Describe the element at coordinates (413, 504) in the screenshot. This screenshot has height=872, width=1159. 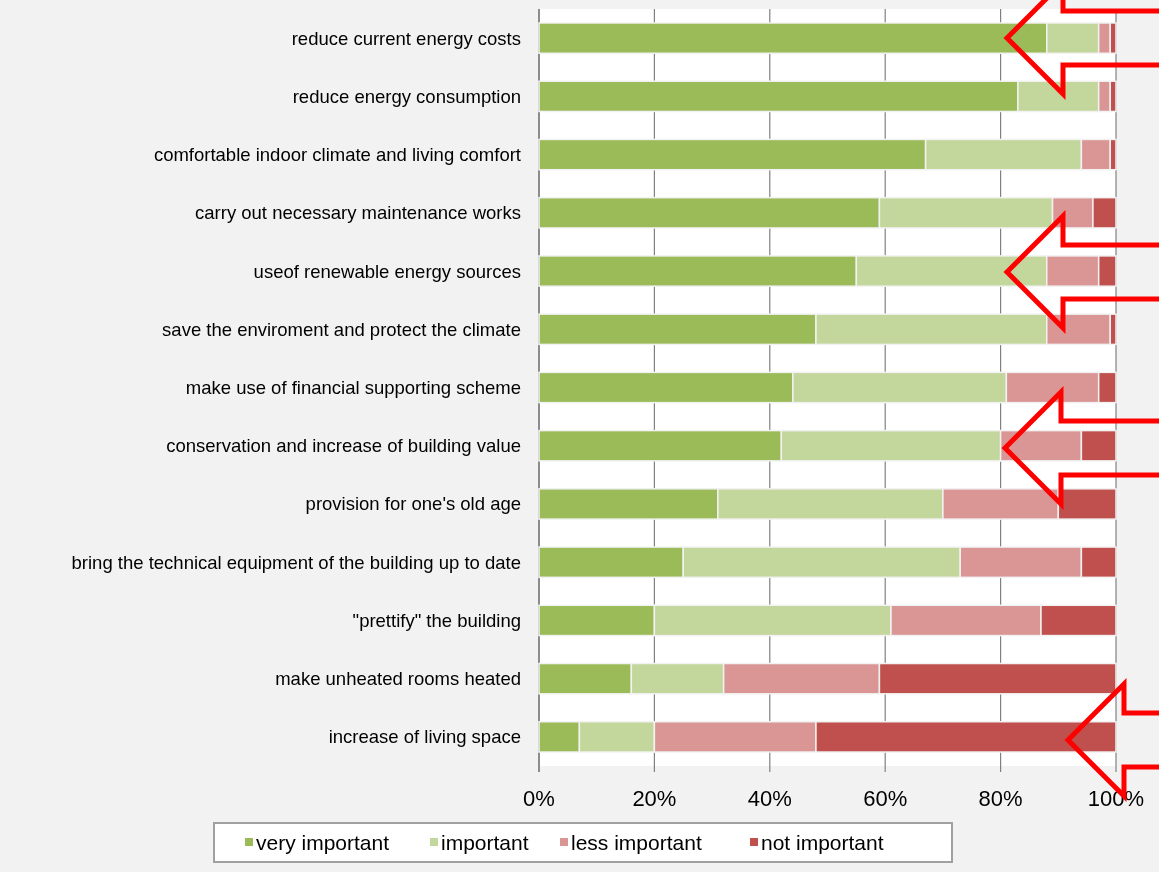
I see `y-tick-label: provision for one's old age` at that location.